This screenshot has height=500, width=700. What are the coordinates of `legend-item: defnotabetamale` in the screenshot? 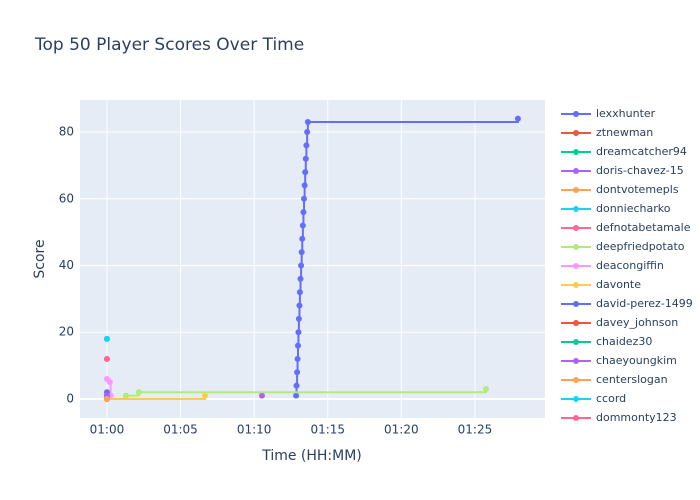 It's located at (626, 227).